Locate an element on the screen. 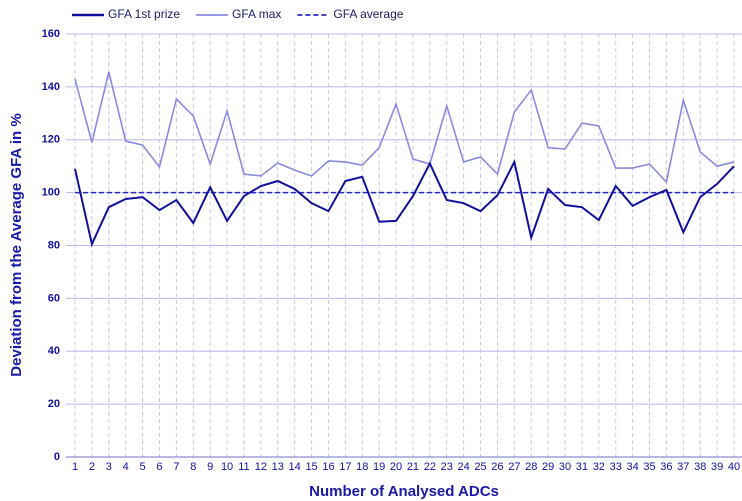 This screenshot has height=501, width=742. y-tick-label: 0 is located at coordinates (57, 457).